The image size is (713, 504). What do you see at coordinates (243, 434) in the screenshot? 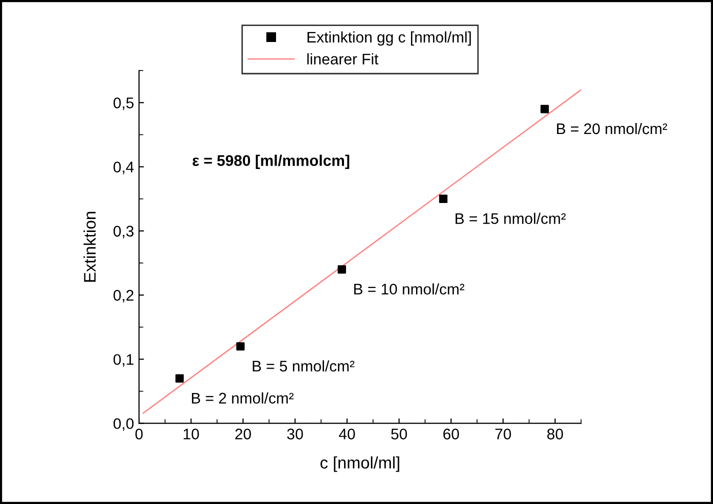
I see `x-tick-label: 20` at bounding box center [243, 434].